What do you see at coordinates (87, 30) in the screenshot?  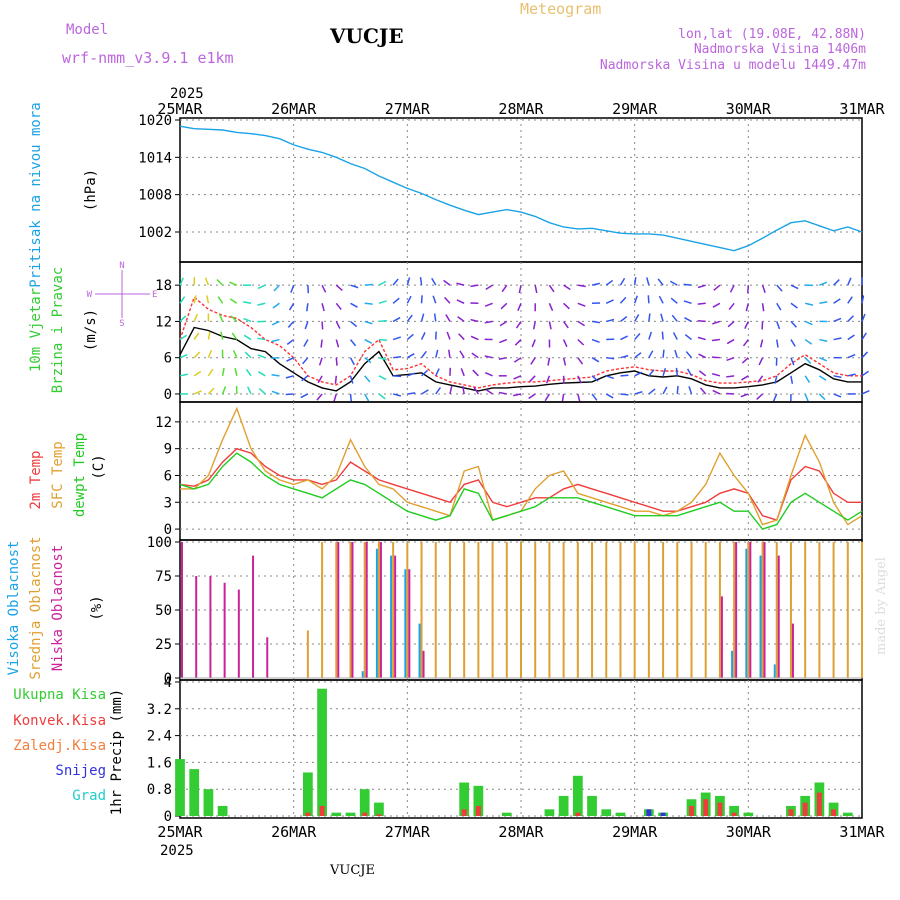 I see `model-label: Model` at bounding box center [87, 30].